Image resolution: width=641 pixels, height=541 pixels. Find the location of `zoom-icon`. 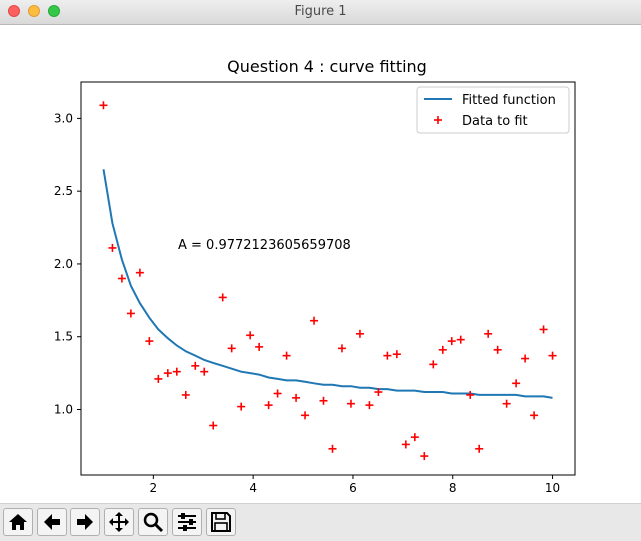

zoom-icon is located at coordinates (153, 522).